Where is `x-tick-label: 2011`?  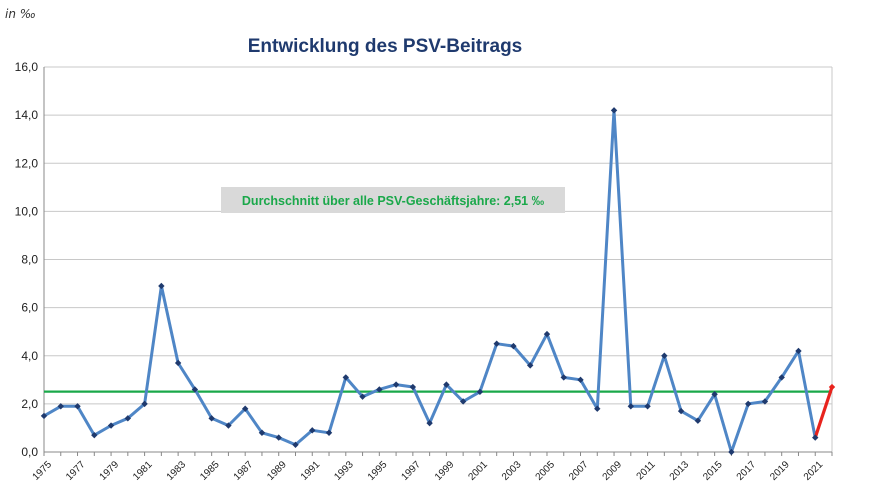 x-tick-label: 2011 is located at coordinates (646, 470).